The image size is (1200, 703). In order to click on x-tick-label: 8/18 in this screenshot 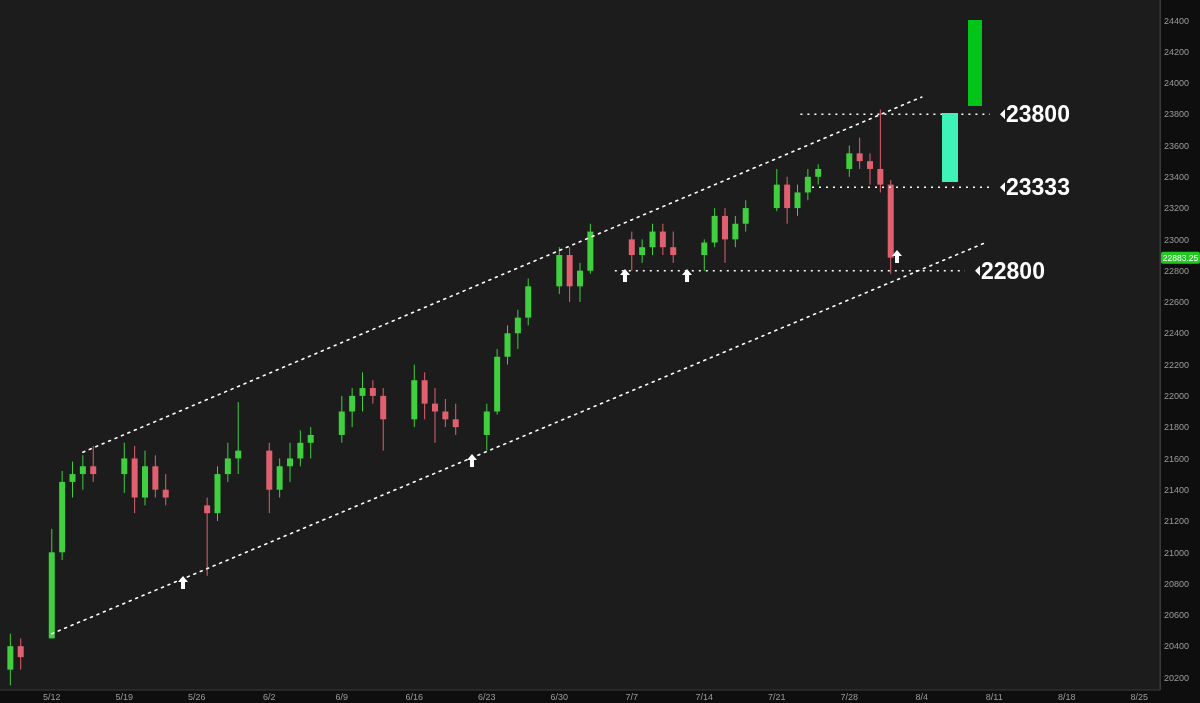, I will do `click(1067, 697)`.